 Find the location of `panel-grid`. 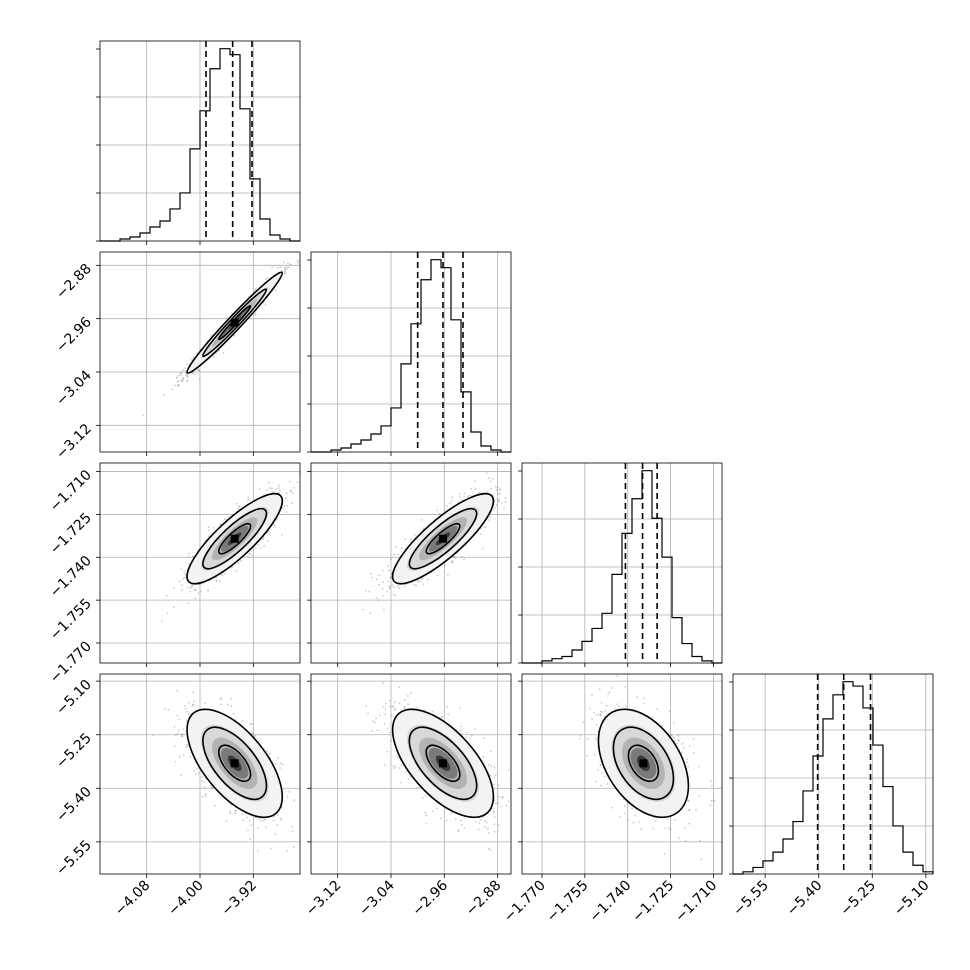

panel-grid is located at coordinates (411, 563).